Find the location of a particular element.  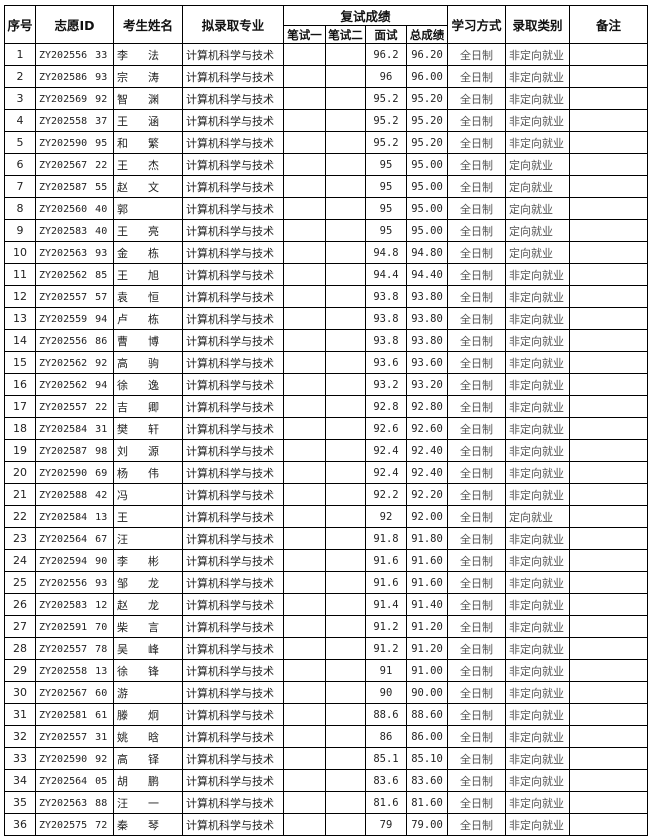

table-row: 31 ZY202581 61 滕炯计算机科学与技术 88.6 88.60 全日制 非定向就业 is located at coordinates (326, 714).